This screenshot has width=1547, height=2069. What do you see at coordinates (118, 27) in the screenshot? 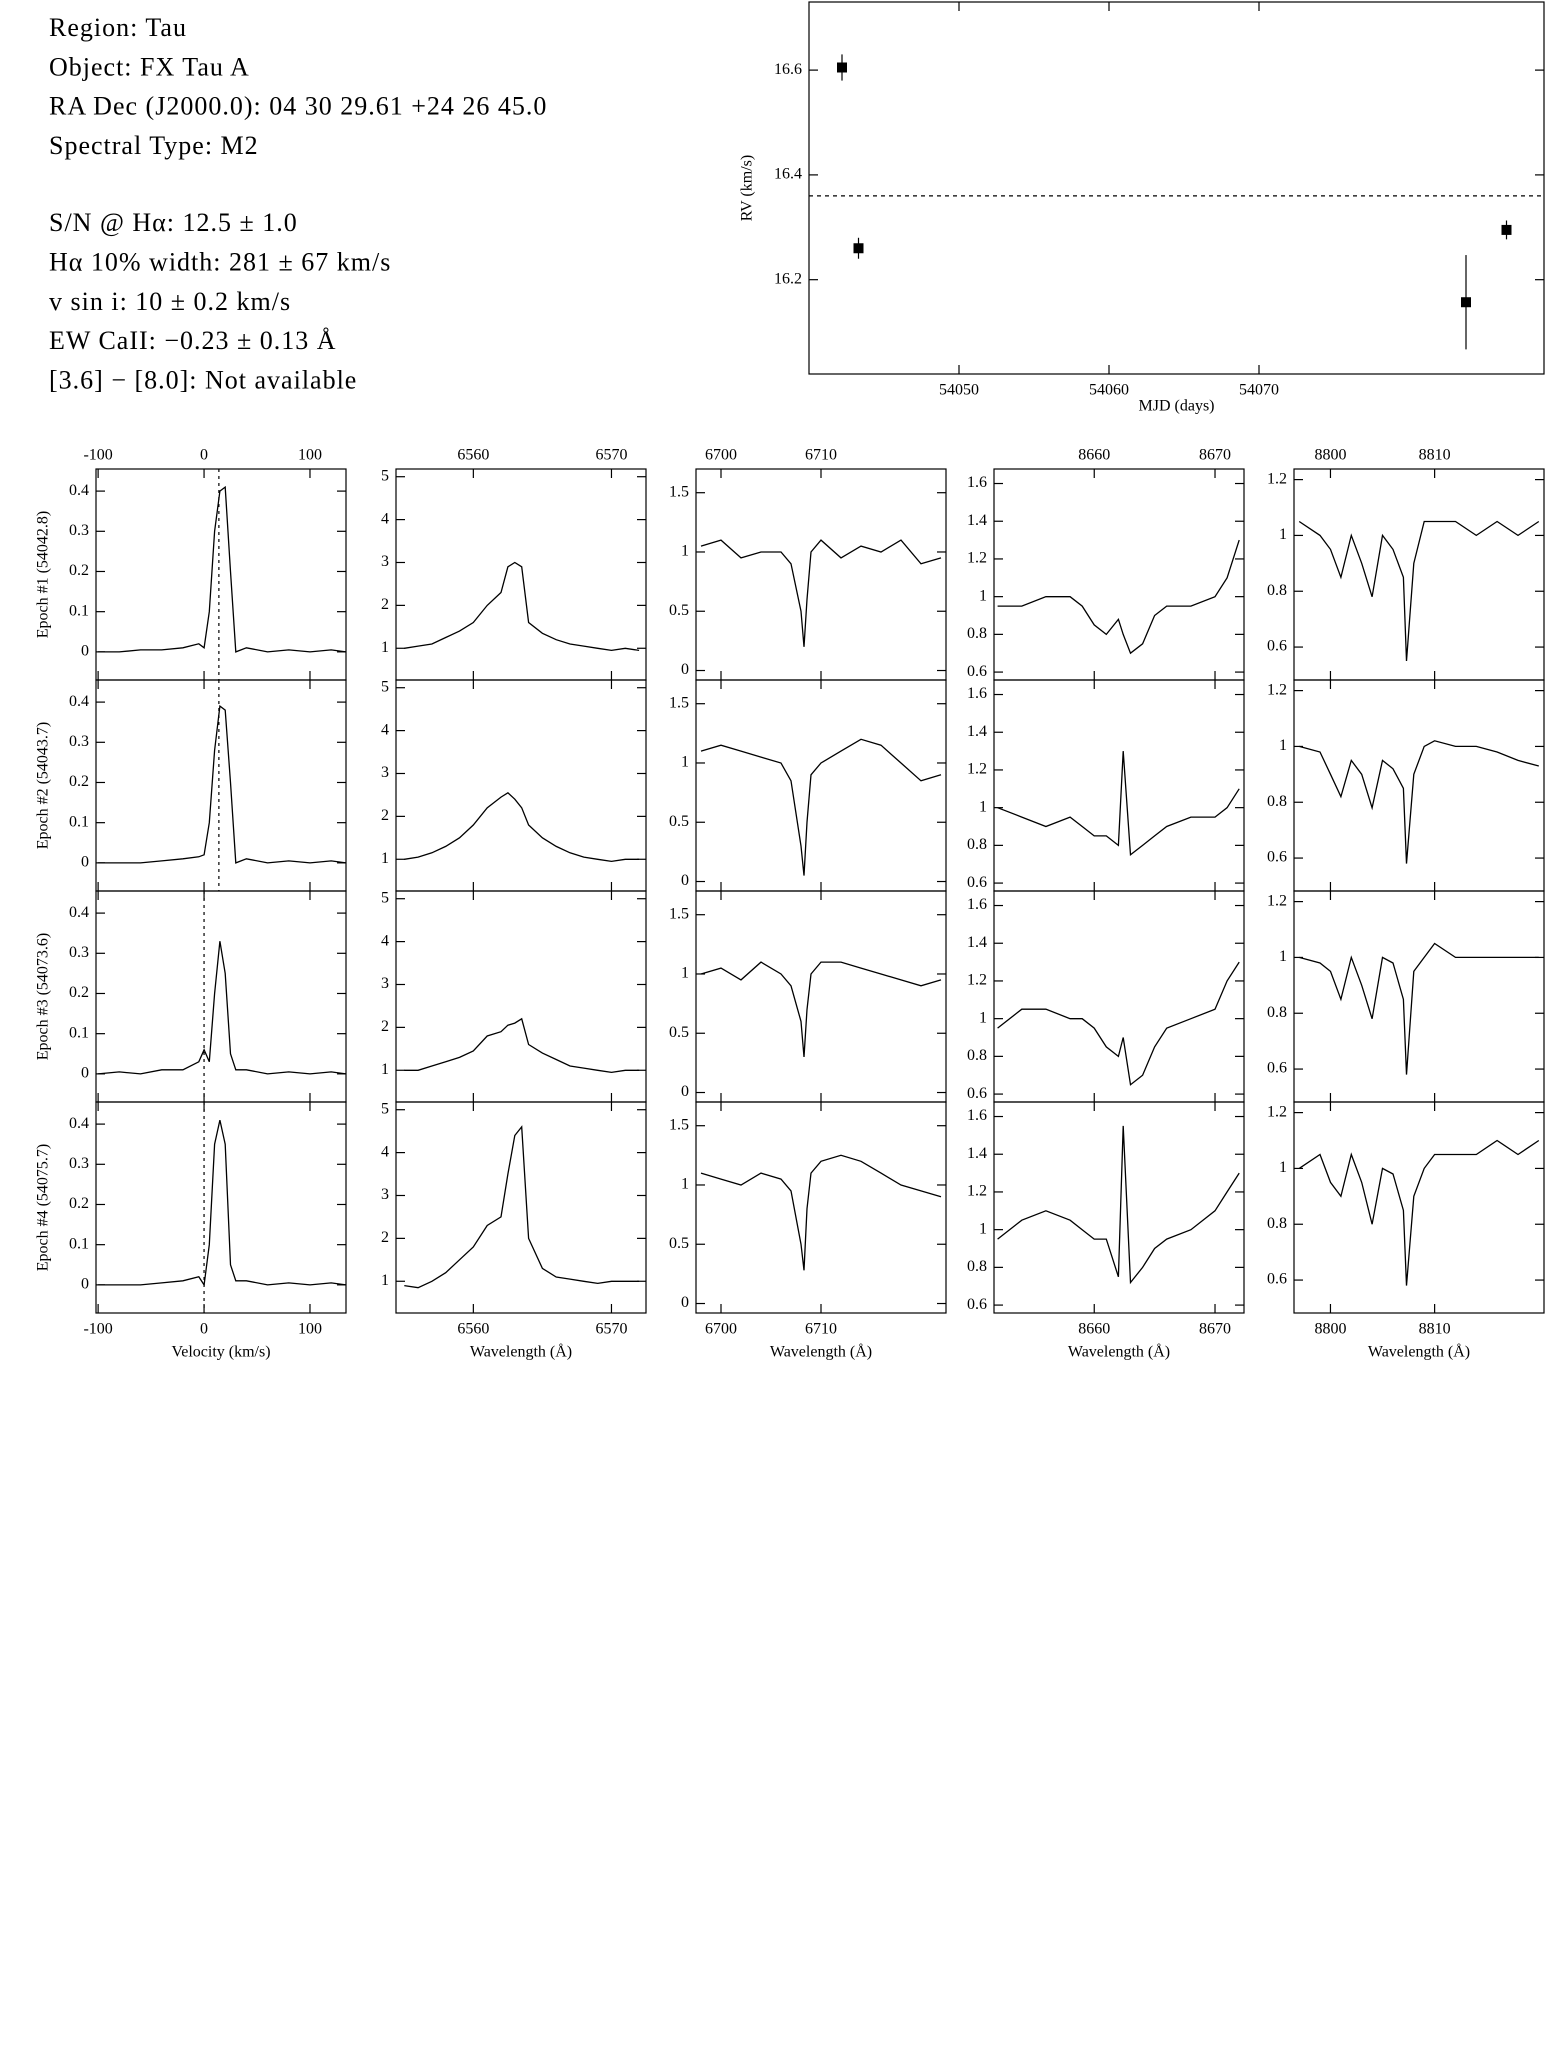
I see `header-line: Region: Tau` at bounding box center [118, 27].